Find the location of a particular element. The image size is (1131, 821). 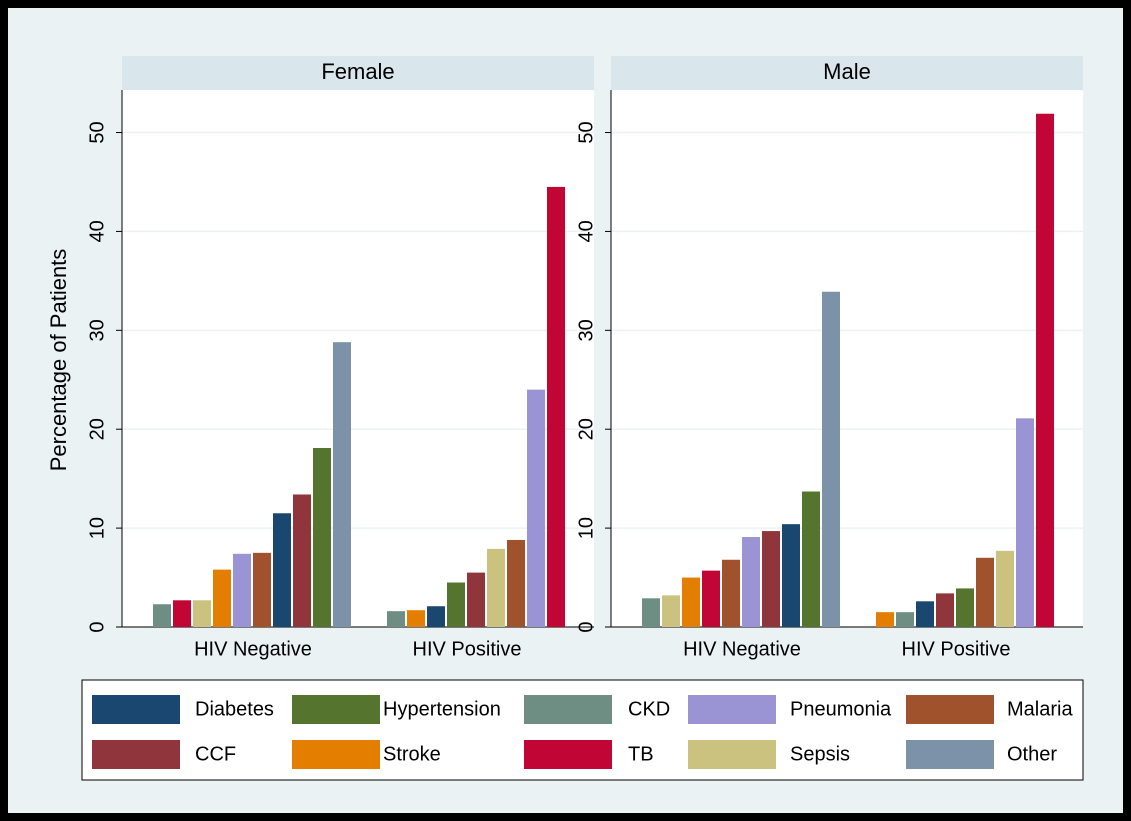

panel-title: Male is located at coordinates (847, 71).